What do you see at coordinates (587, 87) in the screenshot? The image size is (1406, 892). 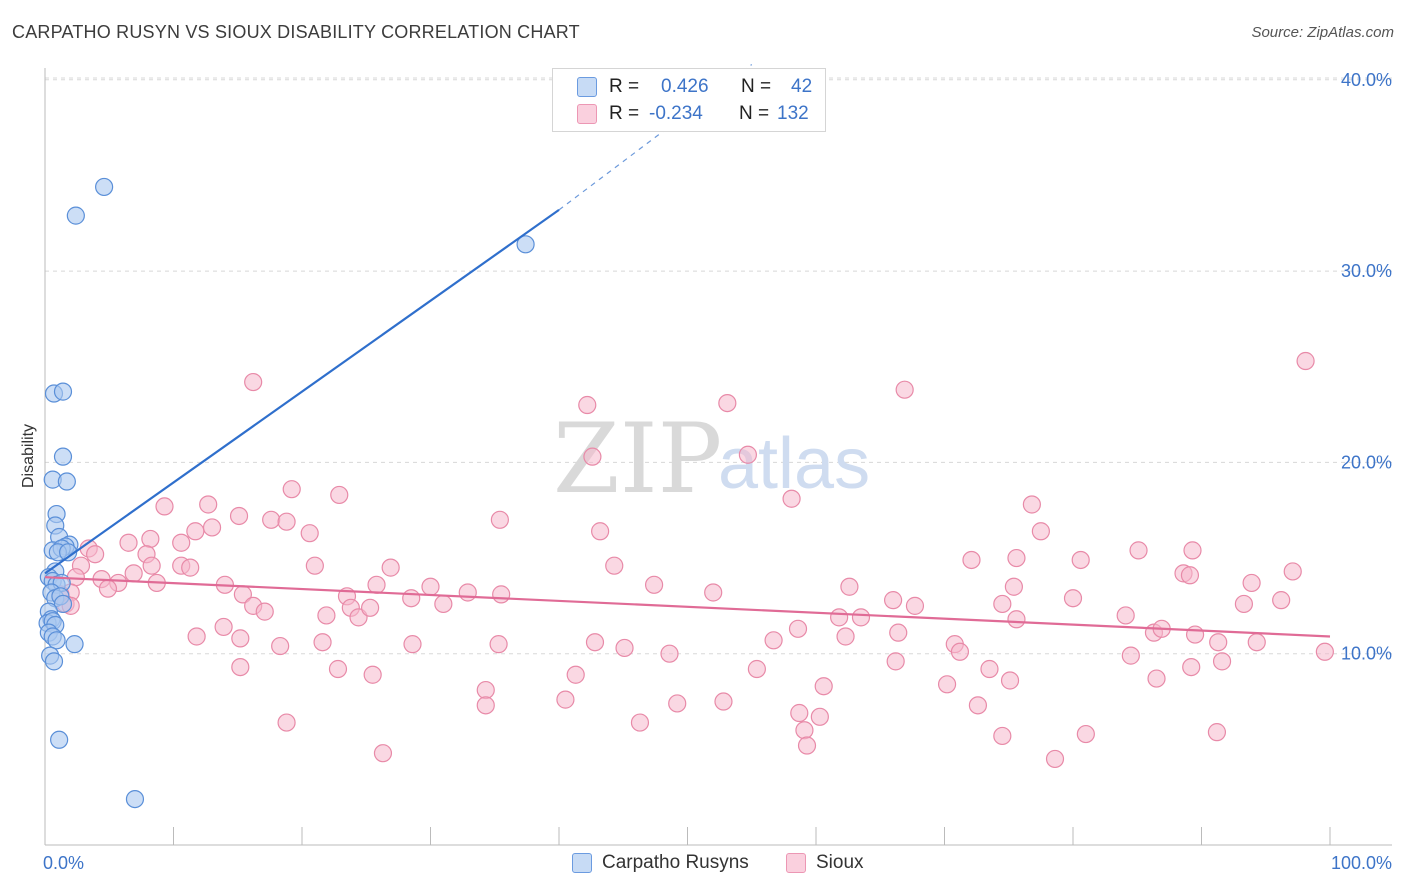 I see `legend-swatch-blue` at bounding box center [587, 87].